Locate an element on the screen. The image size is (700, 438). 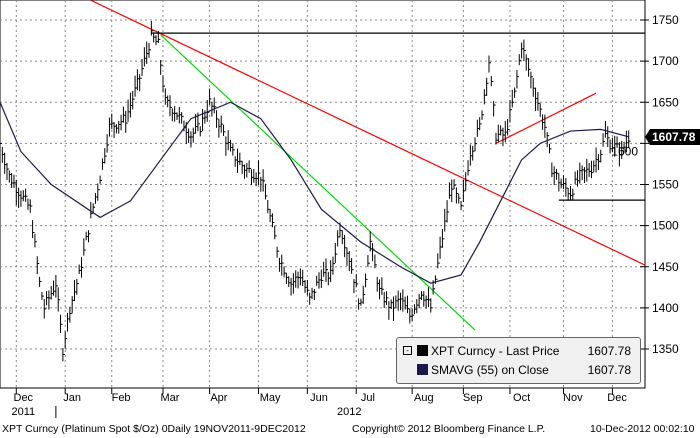
collapse-icon: - is located at coordinates (407, 350).